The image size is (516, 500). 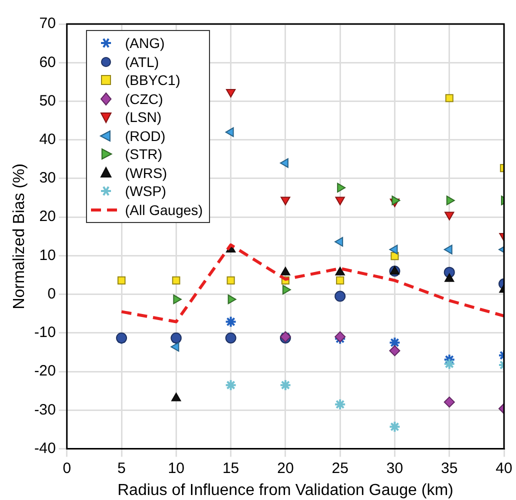 I want to click on legend-label: (ATL), so click(x=142, y=62).